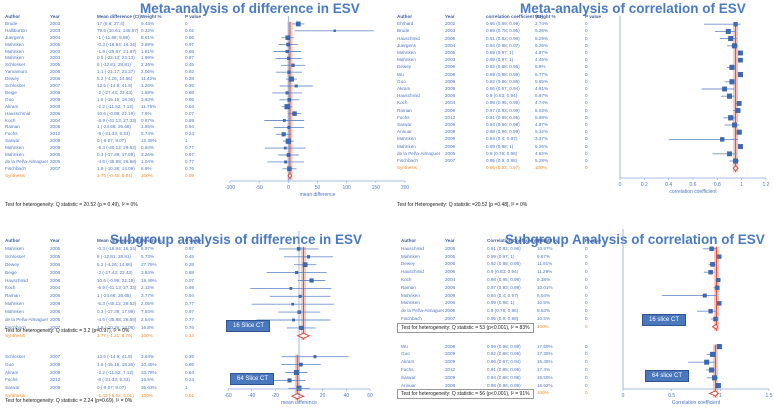  I want to click on weight-cell: 5.68%, so click(542, 117).